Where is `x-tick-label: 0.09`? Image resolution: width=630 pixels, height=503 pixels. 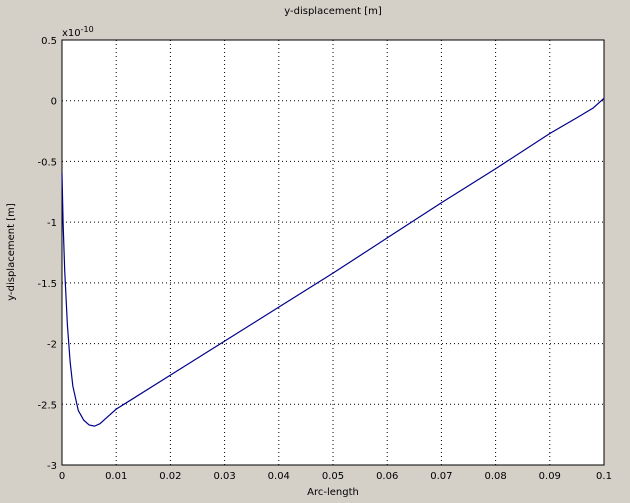 x-tick-label: 0.09 is located at coordinates (550, 476).